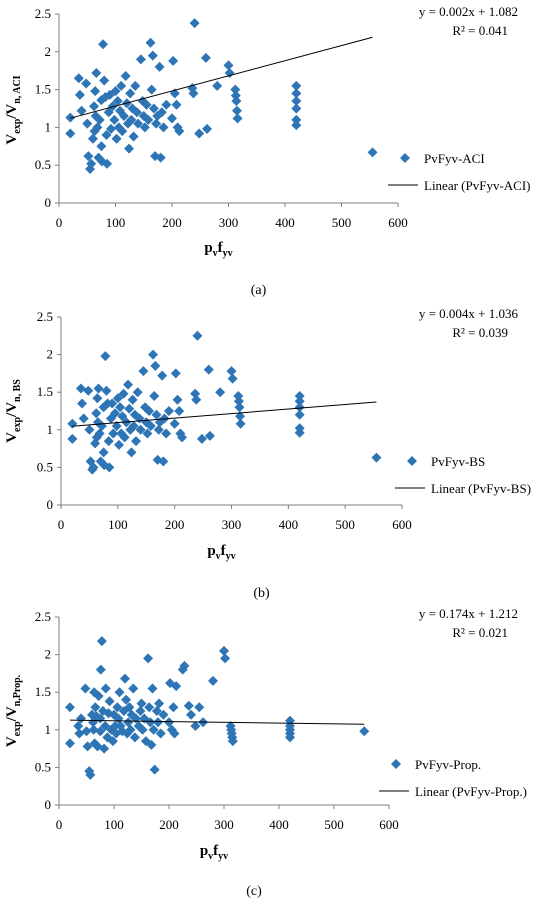  What do you see at coordinates (13, 411) in the screenshot?
I see `y-axis-label: Vexp/Vn, BS` at bounding box center [13, 411].